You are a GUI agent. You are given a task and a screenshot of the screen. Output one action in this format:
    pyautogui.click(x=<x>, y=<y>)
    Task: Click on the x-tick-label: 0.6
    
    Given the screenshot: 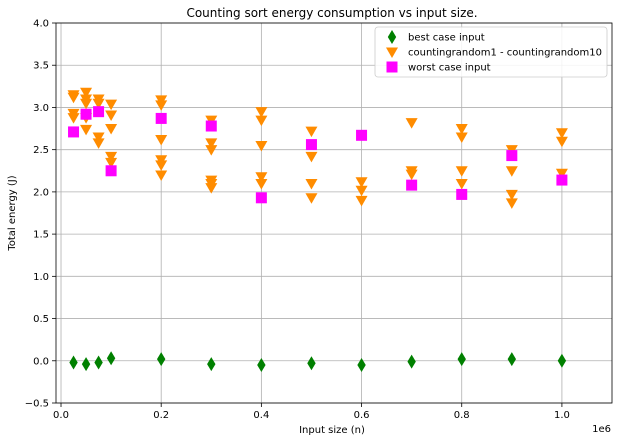 What is the action you would take?
    pyautogui.click(x=362, y=415)
    